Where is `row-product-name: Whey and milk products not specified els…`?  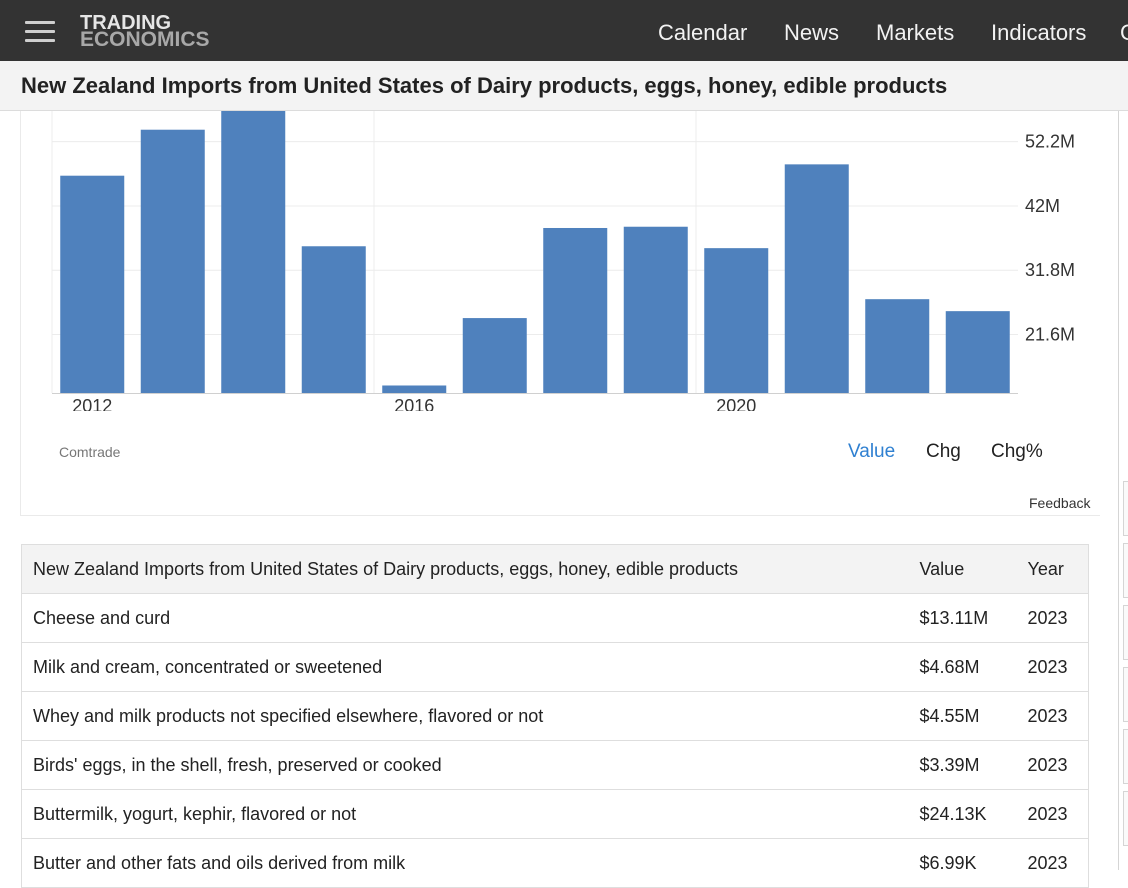 row-product-name: Whey and milk products not specified els… is located at coordinates (465, 716).